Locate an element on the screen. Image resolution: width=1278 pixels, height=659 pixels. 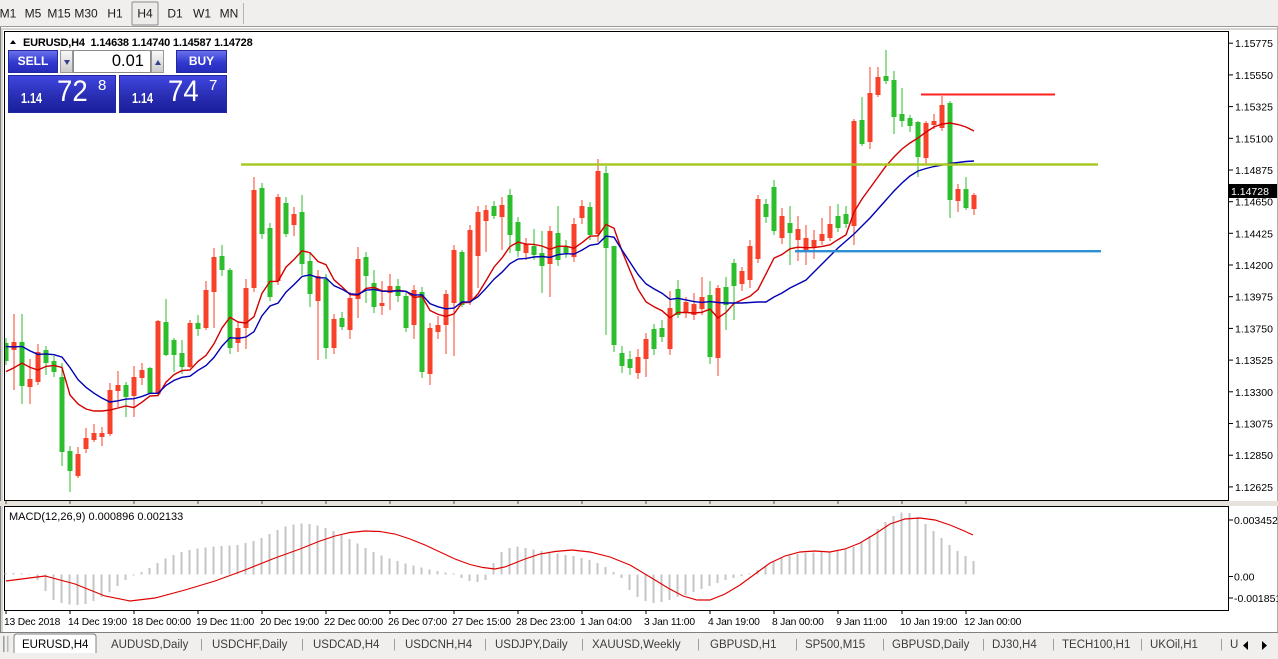
svg-text: DJ30,H4 is located at coordinates (1014, 645).